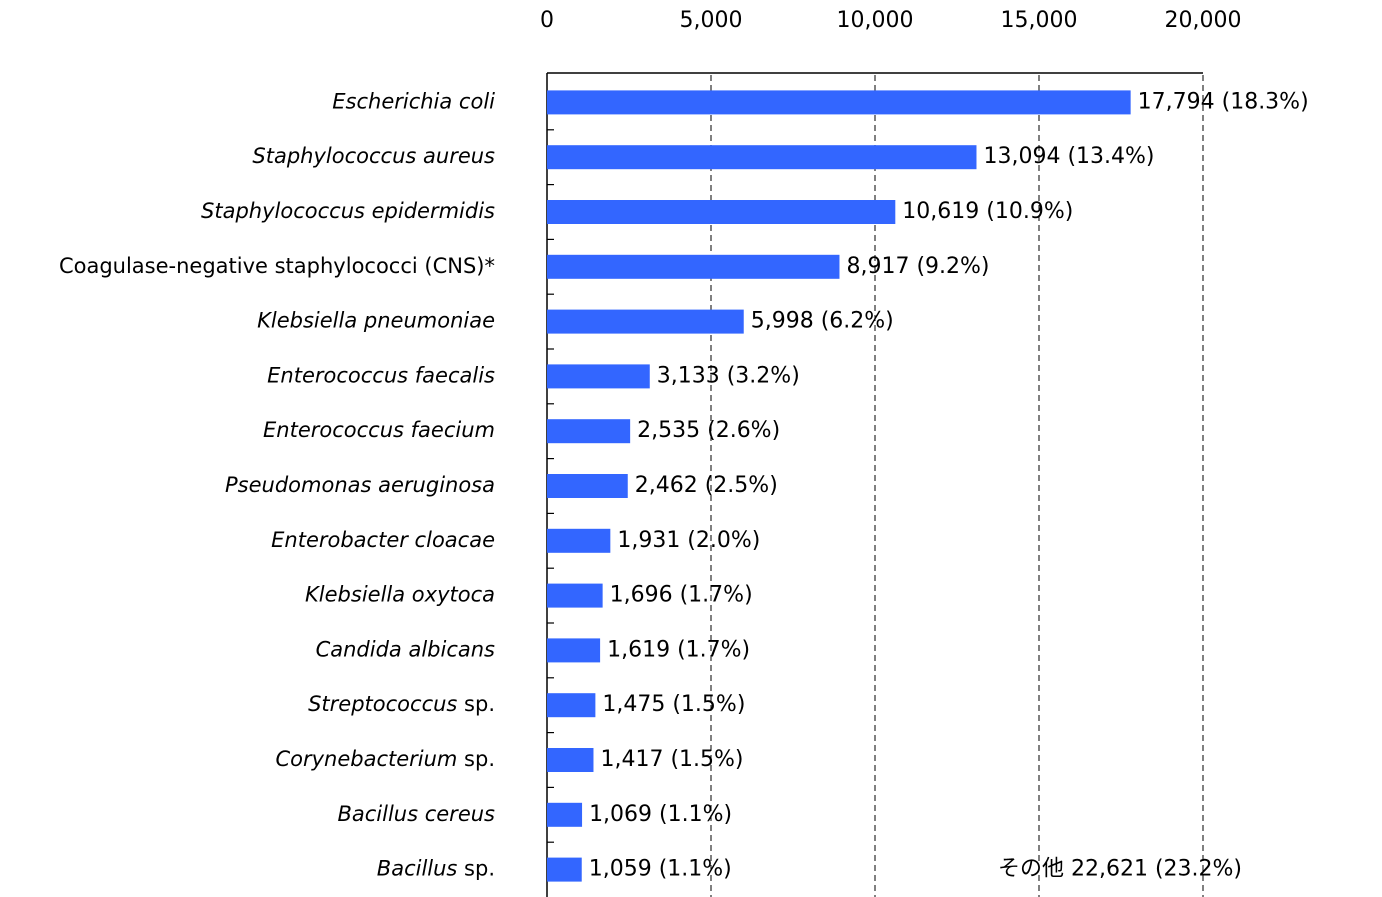  Describe the element at coordinates (822, 321) in the screenshot. I see `value-label: 5,998 (6.2%)` at that location.